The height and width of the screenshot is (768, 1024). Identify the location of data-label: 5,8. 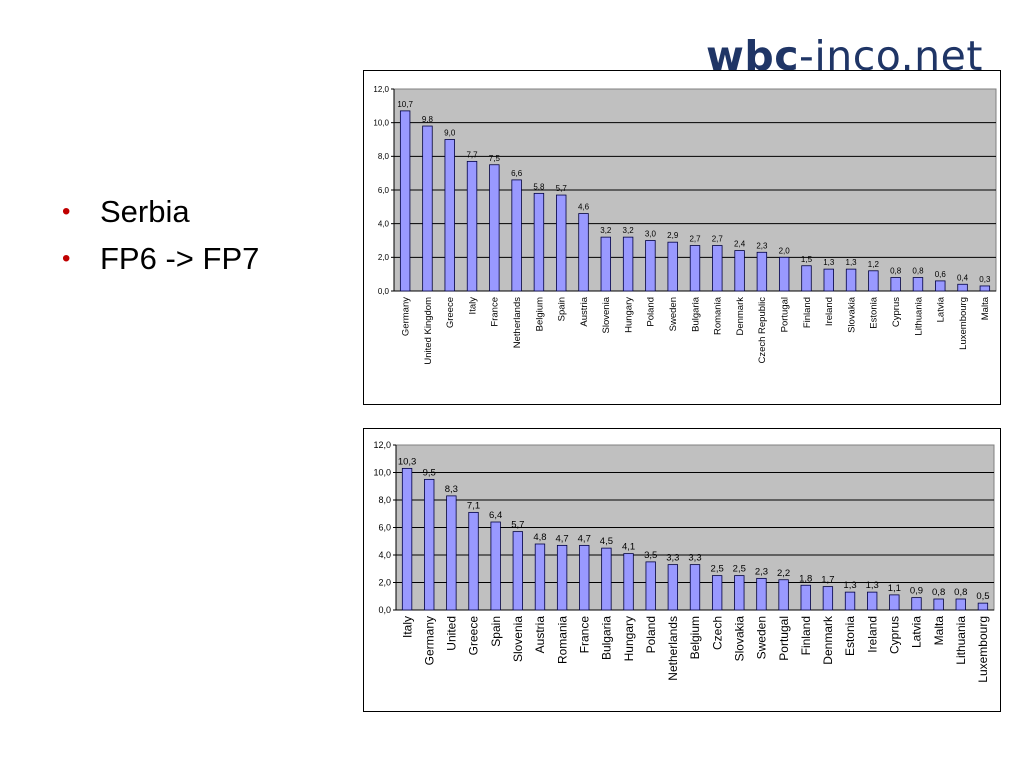
(539, 186).